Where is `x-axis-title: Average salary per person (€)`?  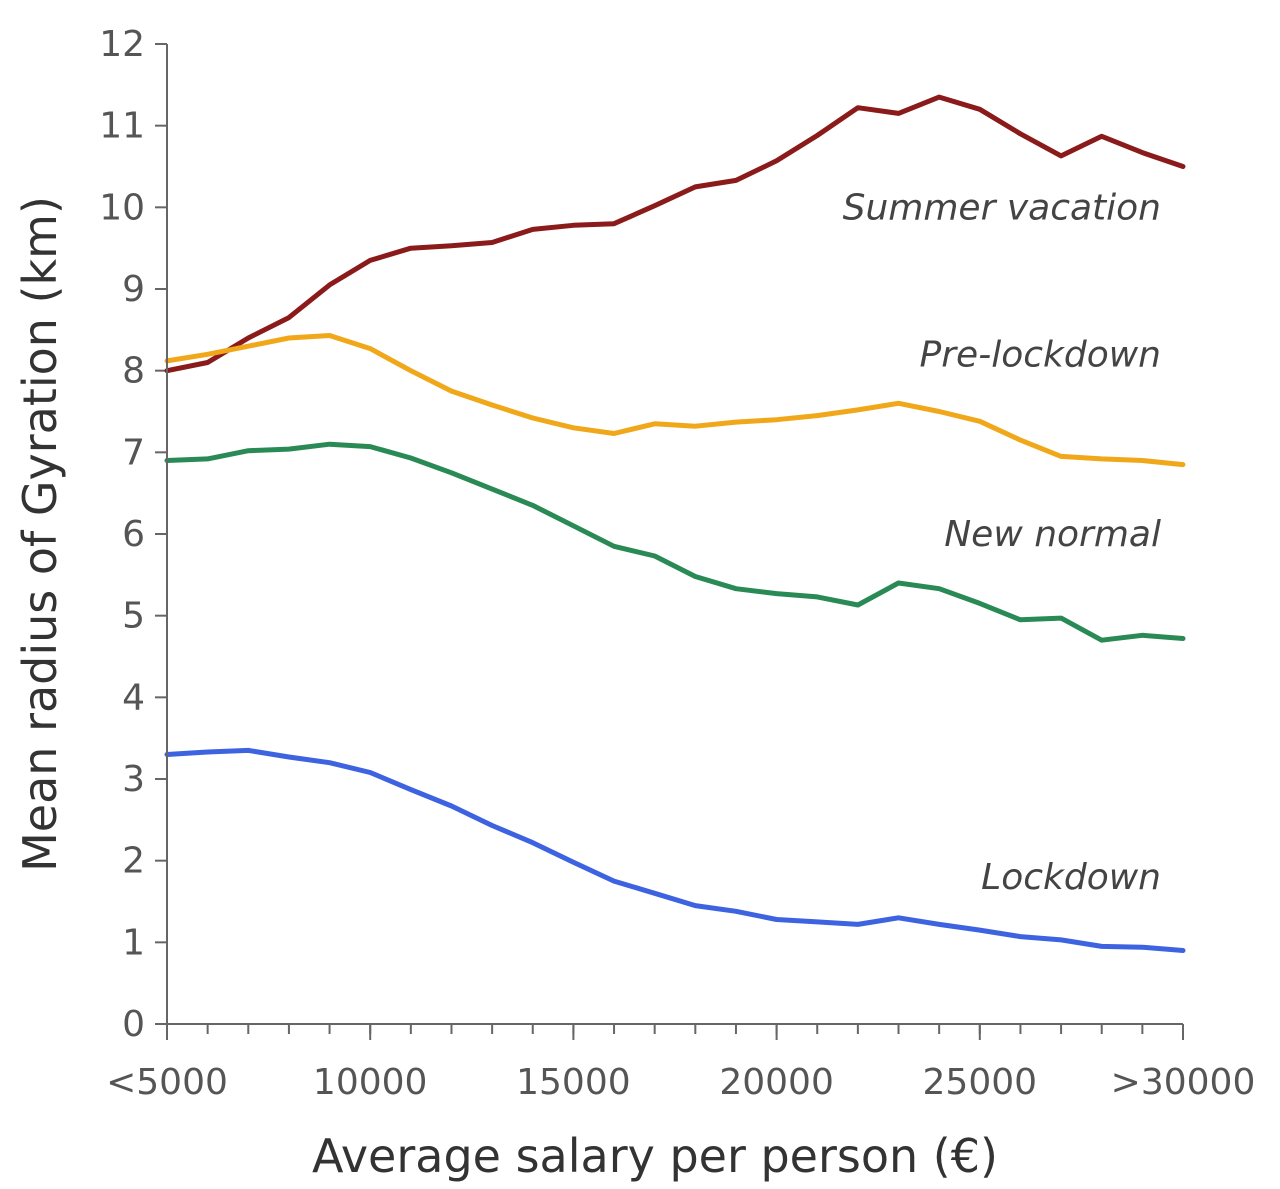
x-axis-title: Average salary per person (€) is located at coordinates (655, 1156).